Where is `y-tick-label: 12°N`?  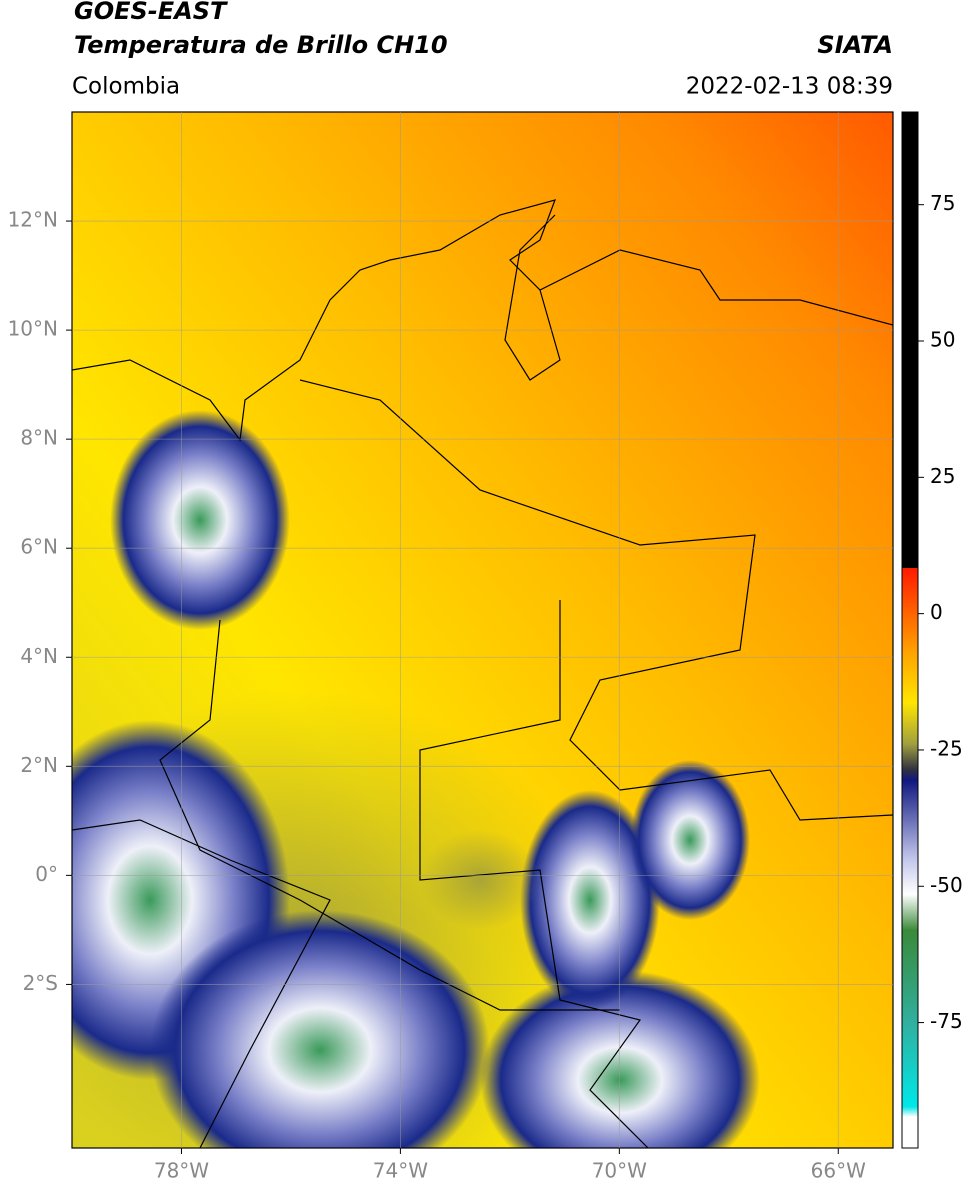
y-tick-label: 12°N is located at coordinates (33, 220).